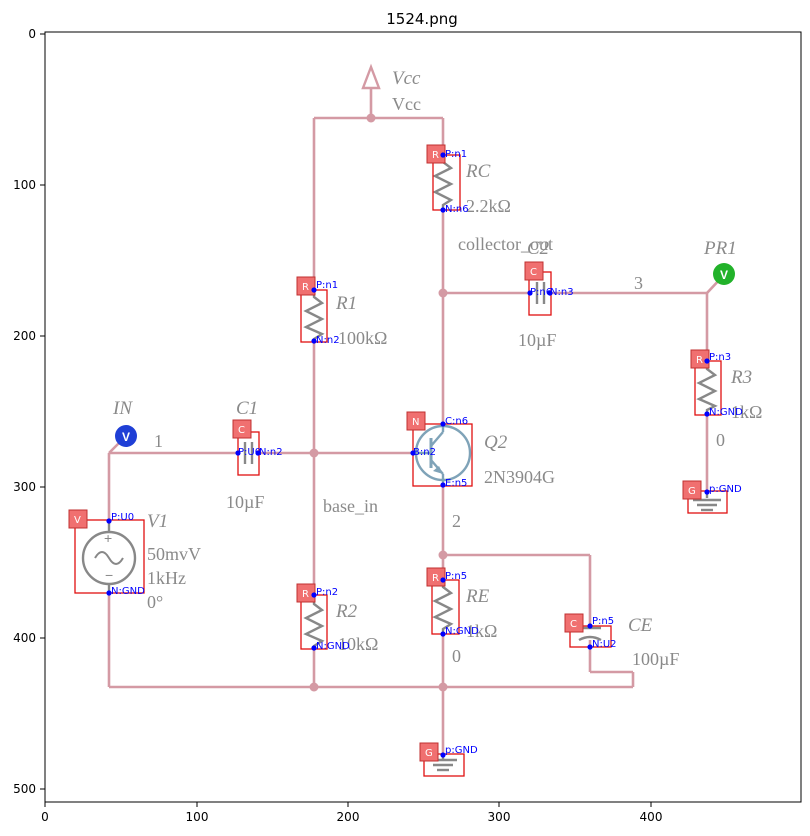 The height and width of the screenshot is (836, 810). I want to click on label-ce-value: 100µF, so click(655, 659).